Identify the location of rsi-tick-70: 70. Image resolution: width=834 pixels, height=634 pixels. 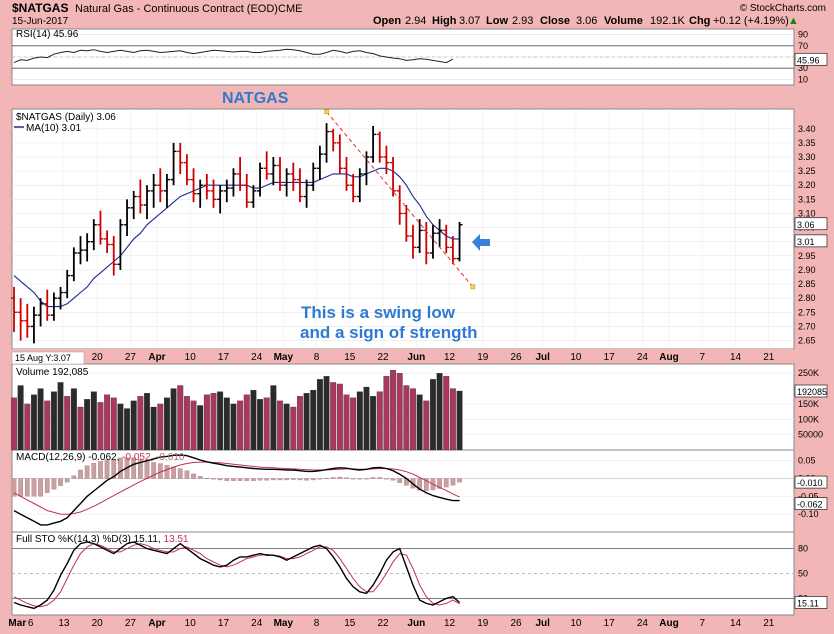
(803, 46).